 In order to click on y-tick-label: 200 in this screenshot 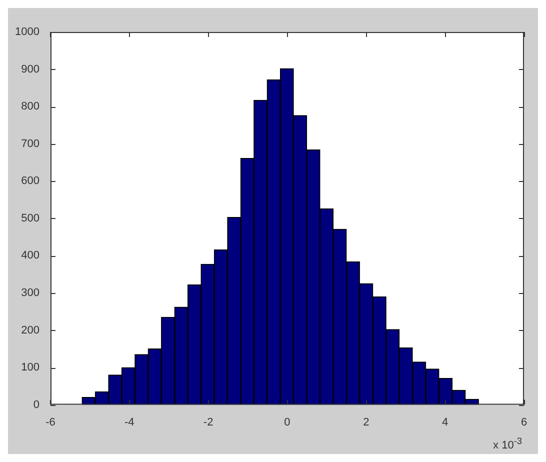, I will do `click(30, 330)`.